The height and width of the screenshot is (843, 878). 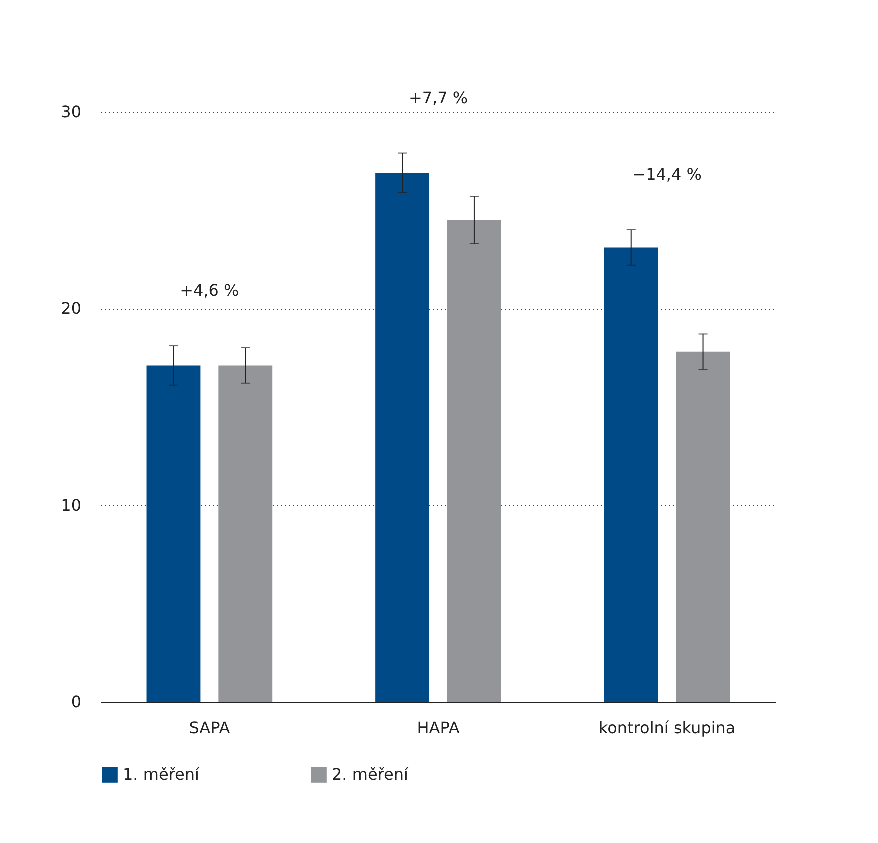 I want to click on y-tick-label: 0, so click(x=76, y=702).